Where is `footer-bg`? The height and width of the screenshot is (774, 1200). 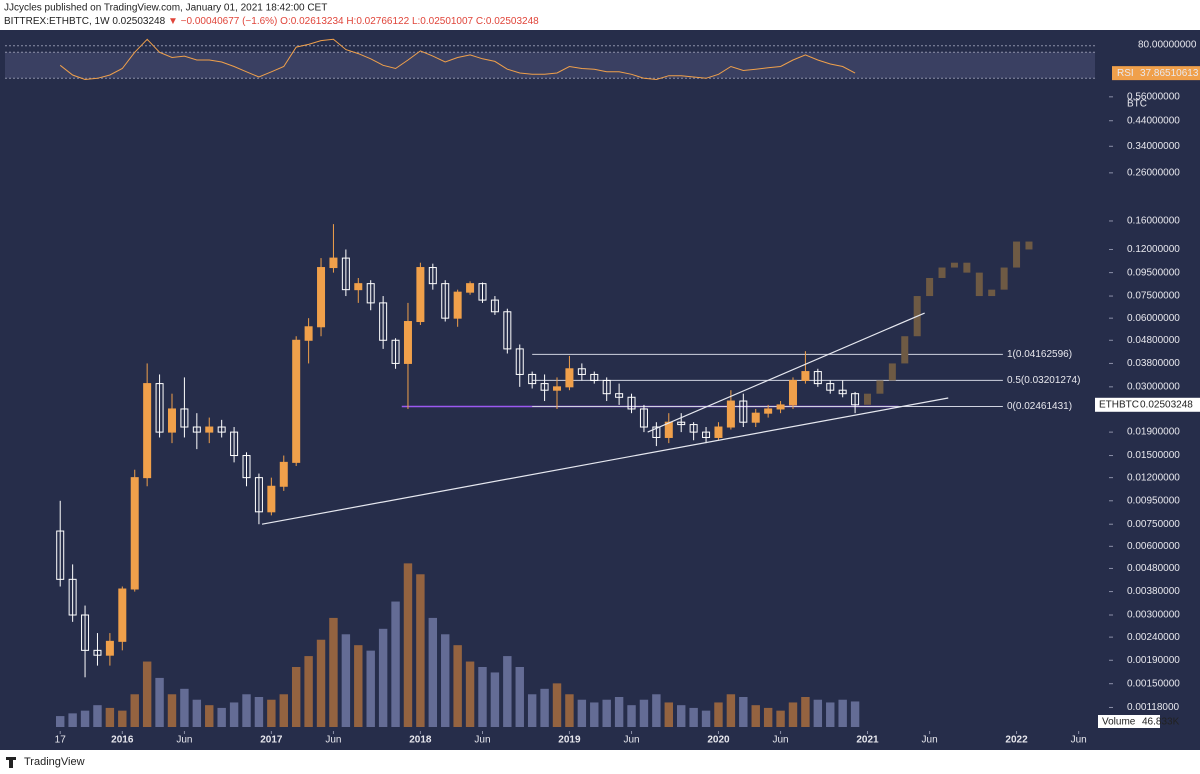
footer-bg is located at coordinates (600, 762).